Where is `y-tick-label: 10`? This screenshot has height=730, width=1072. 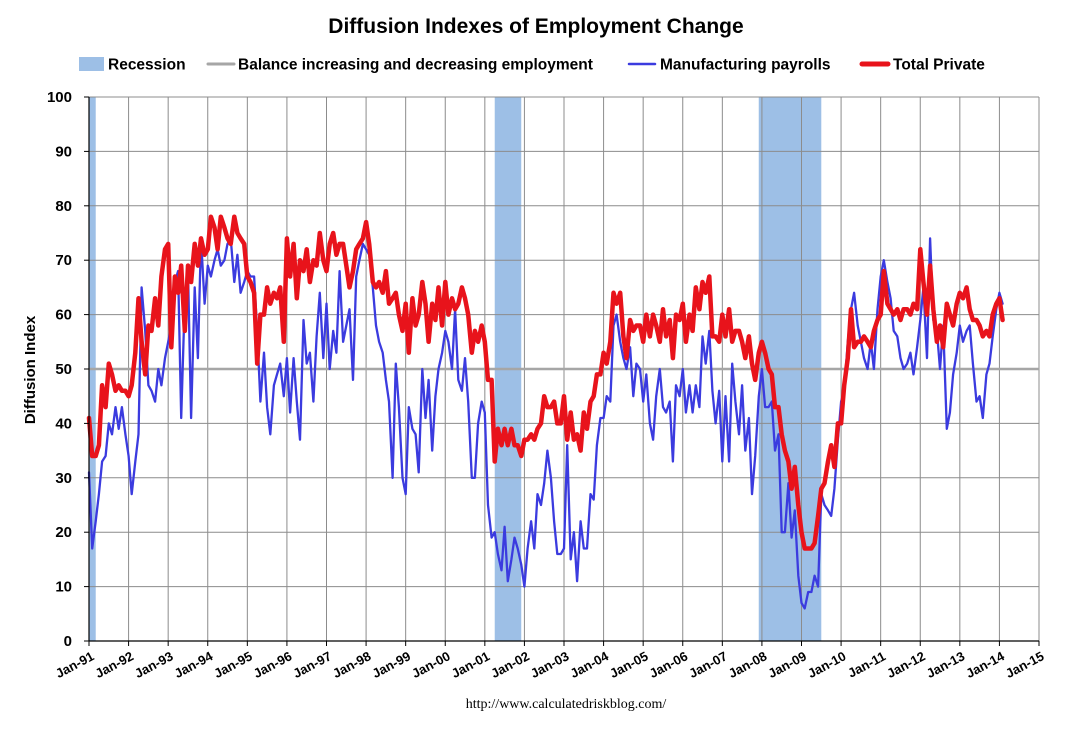 y-tick-label: 10 is located at coordinates (63, 587).